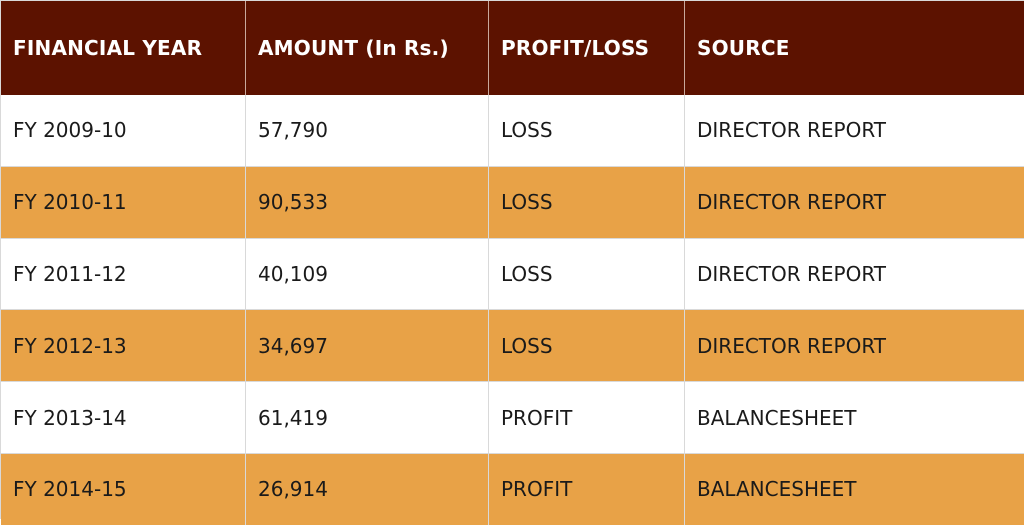 The width and height of the screenshot is (1024, 525). What do you see at coordinates (366, 274) in the screenshot?
I see `cell-amount: 40,109` at bounding box center [366, 274].